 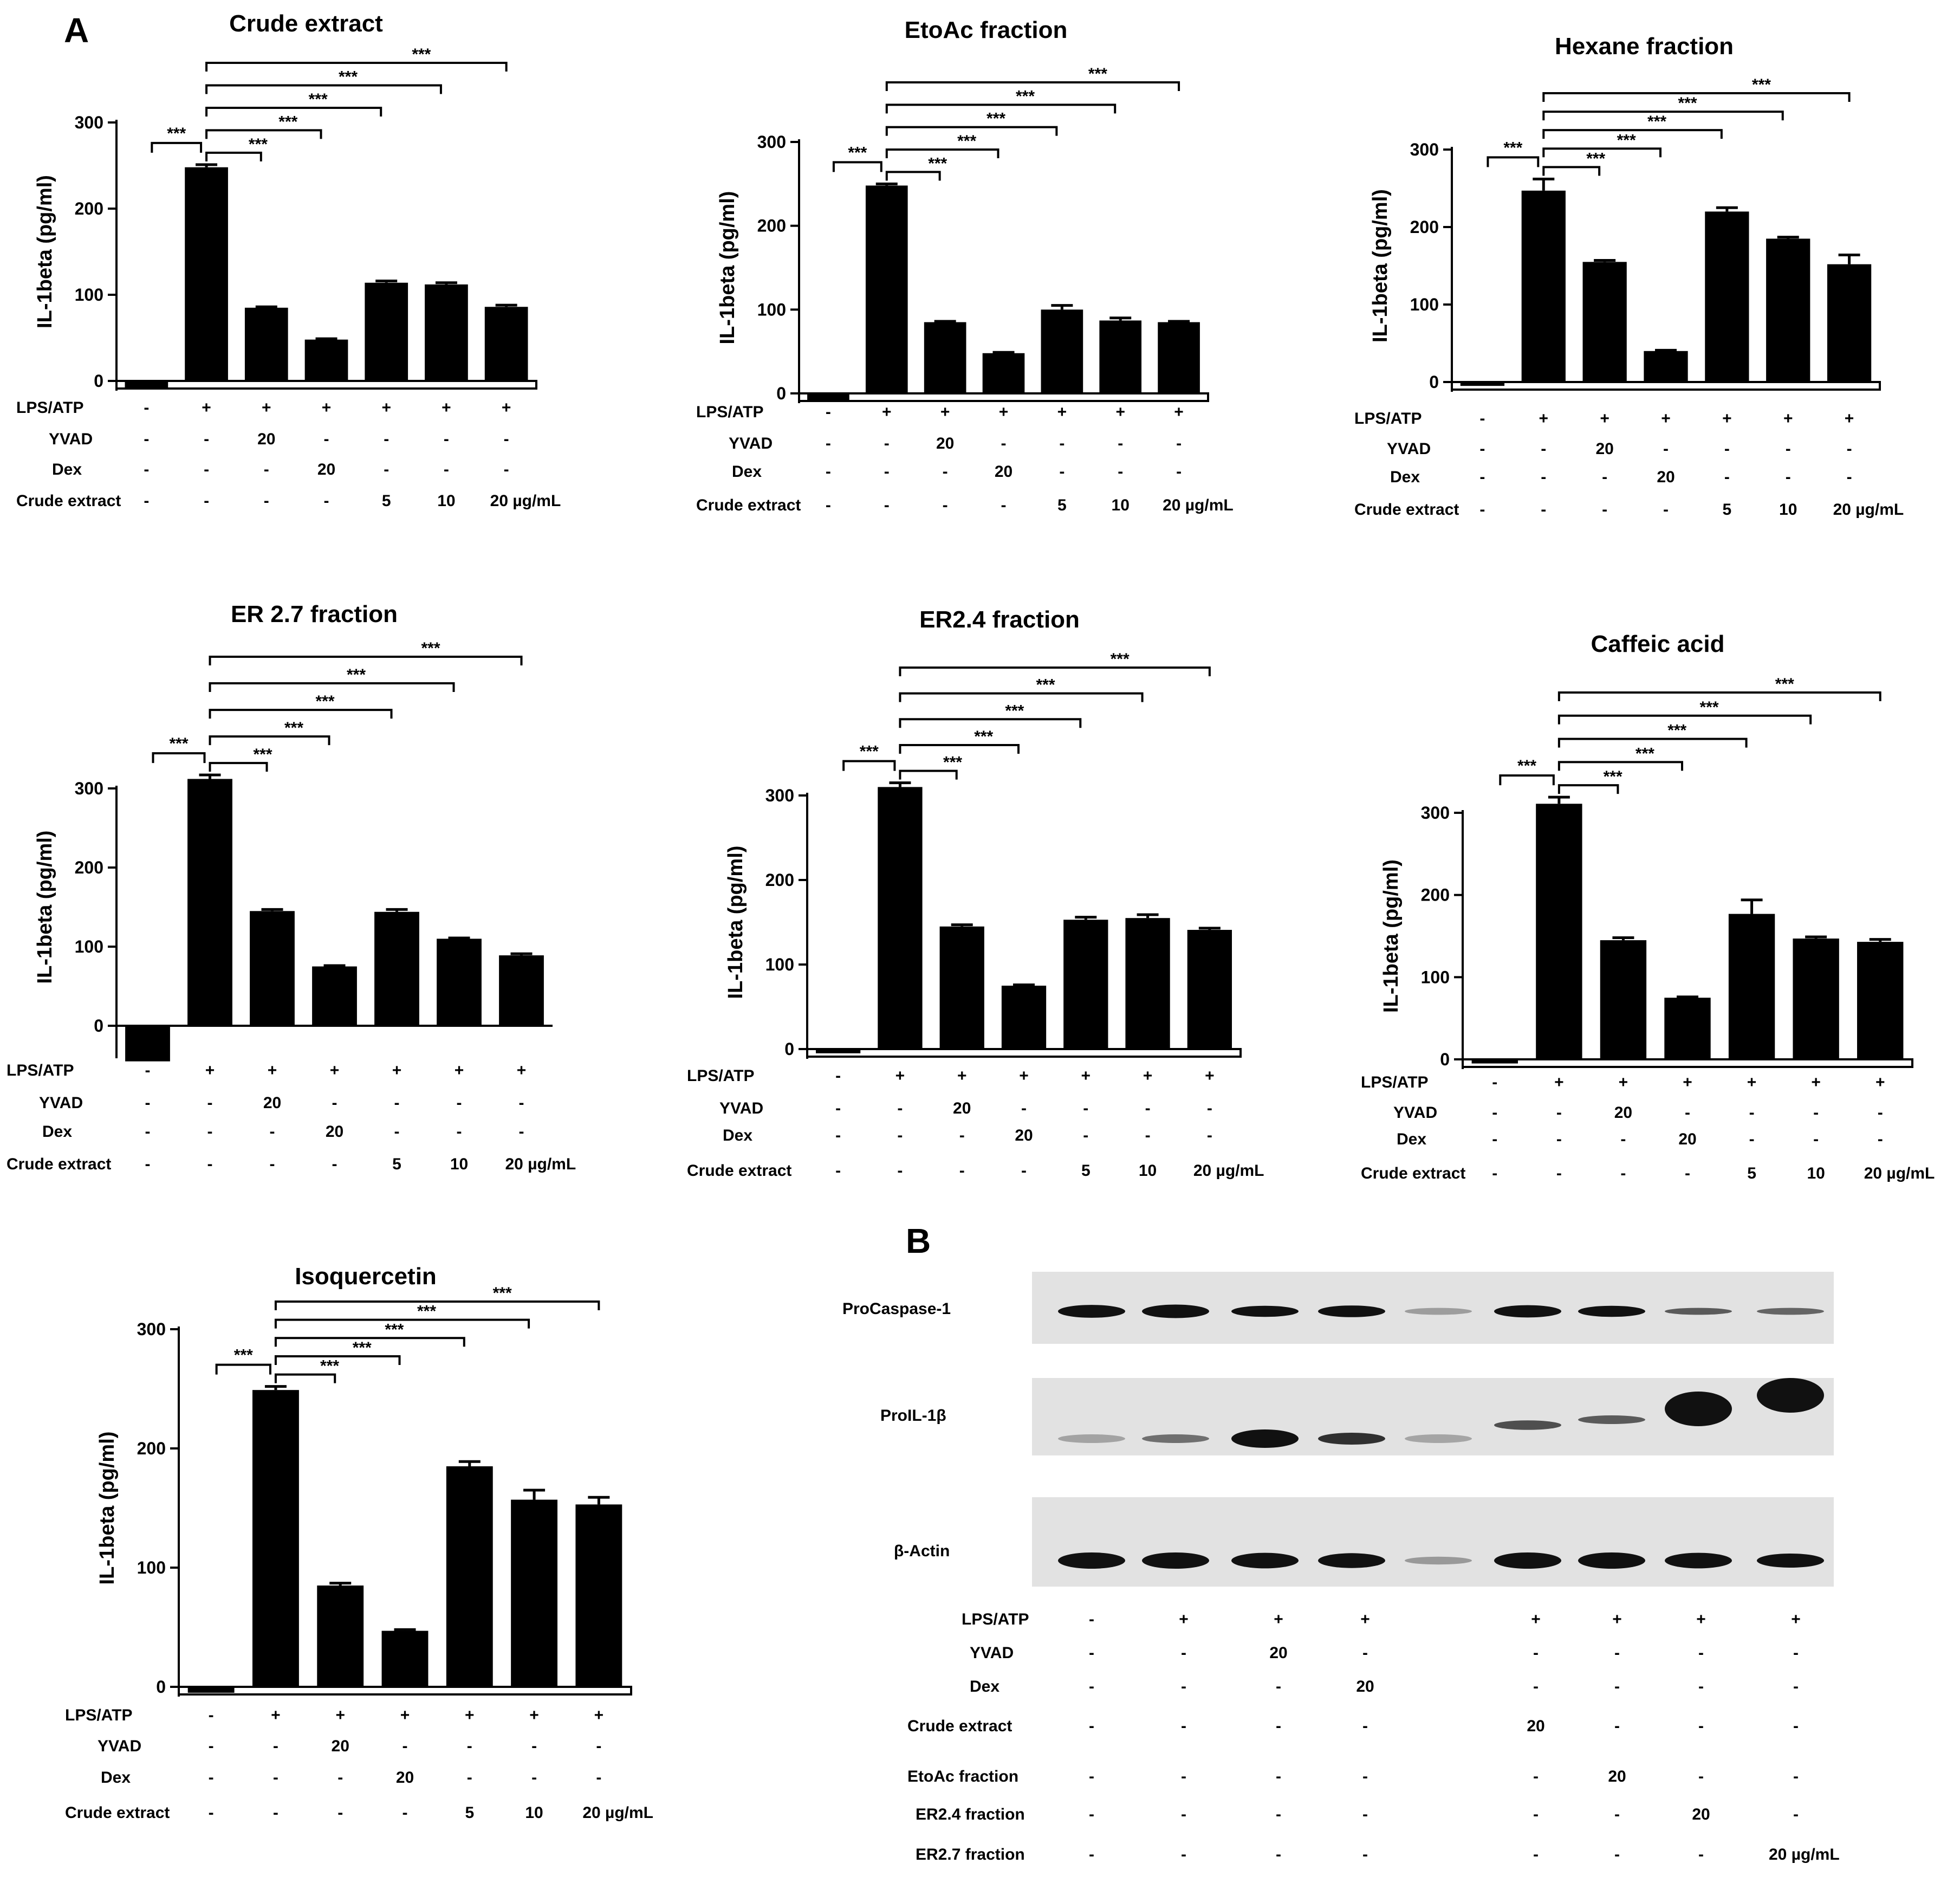 I want to click on blot-band-label: ProCaspase-1, so click(x=896, y=1309).